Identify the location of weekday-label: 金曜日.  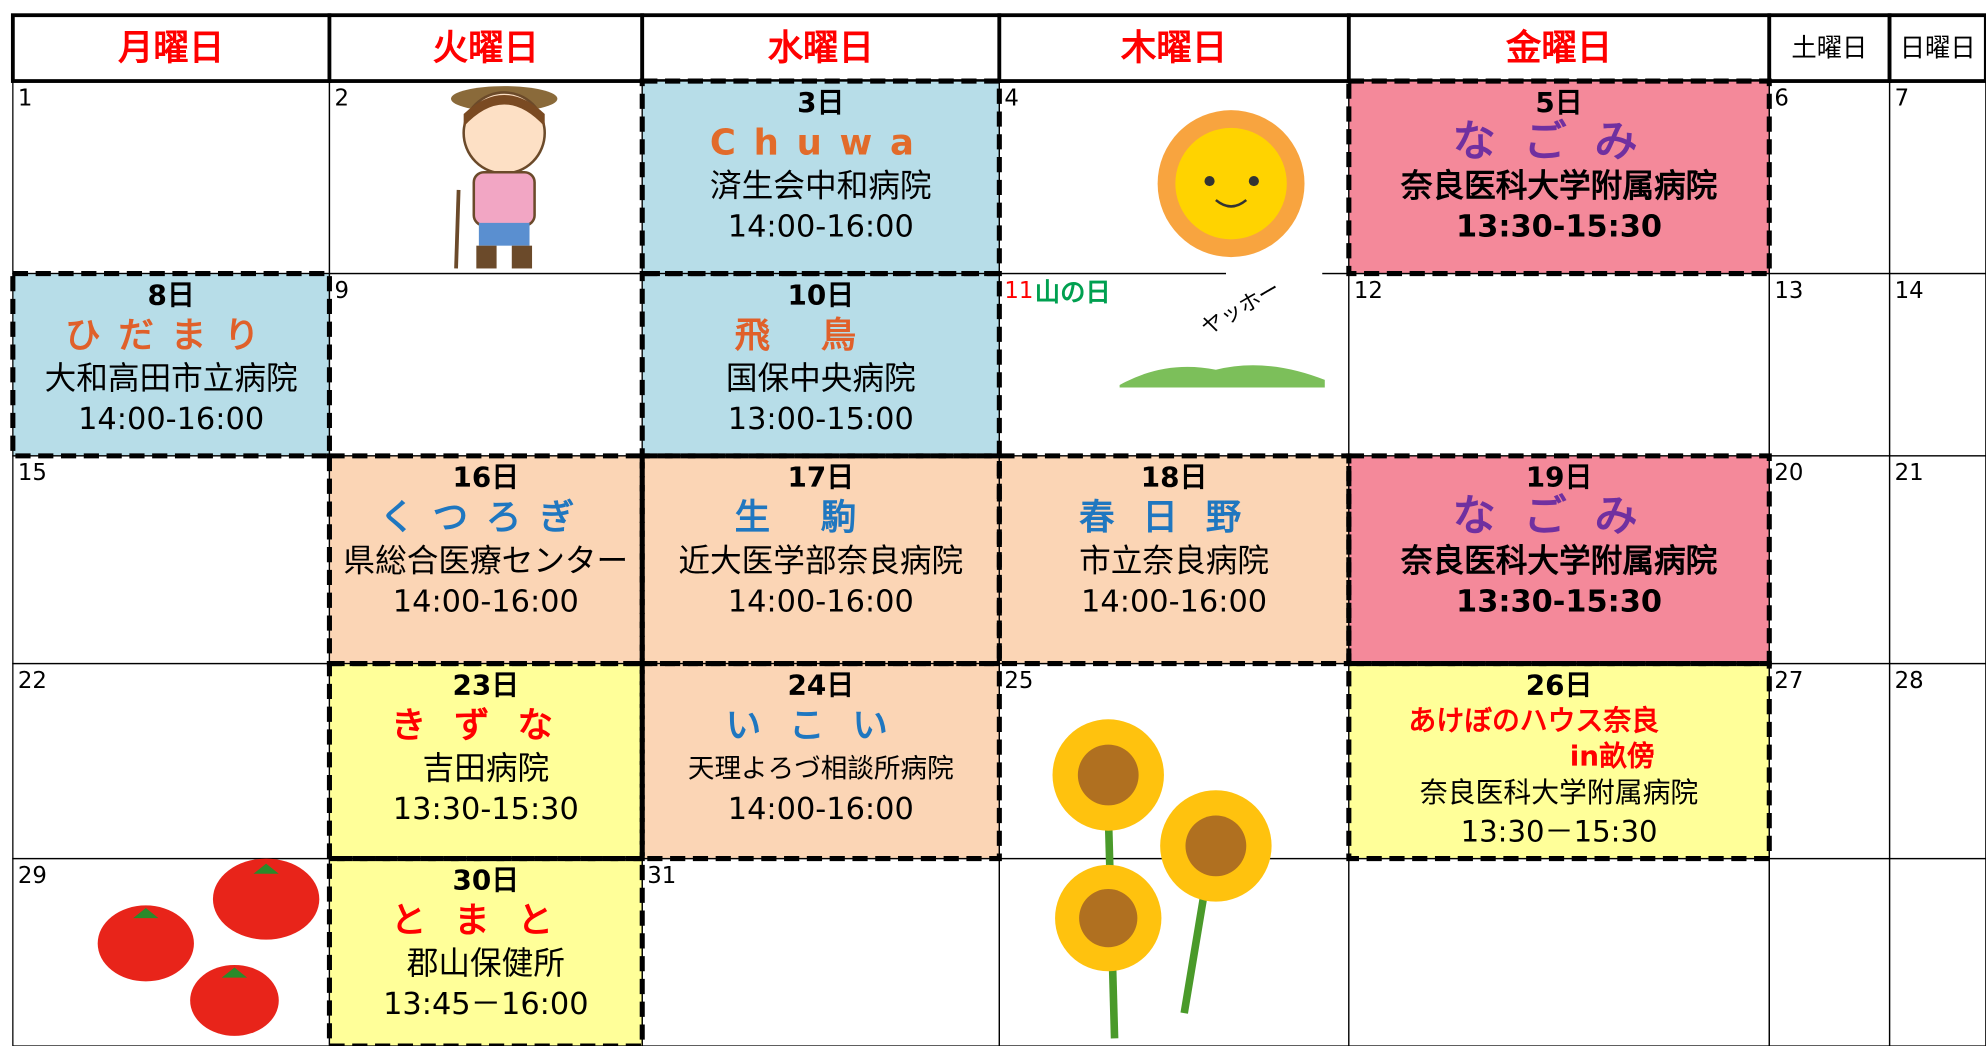
(1558, 47).